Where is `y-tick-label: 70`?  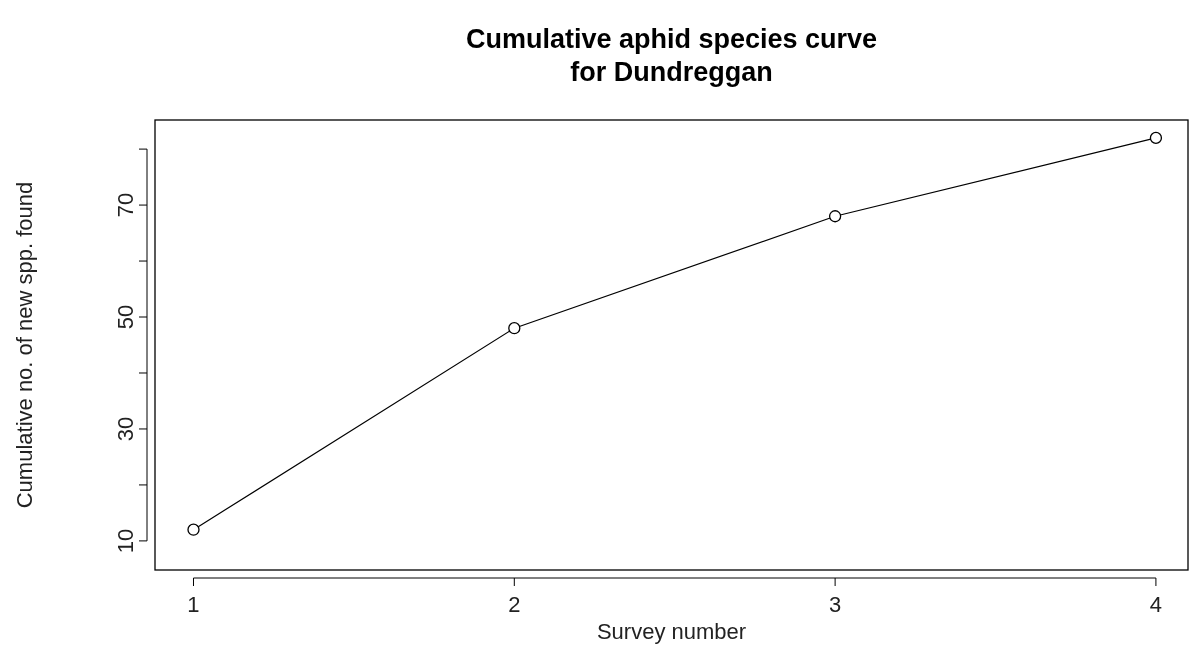
y-tick-label: 70 is located at coordinates (125, 205).